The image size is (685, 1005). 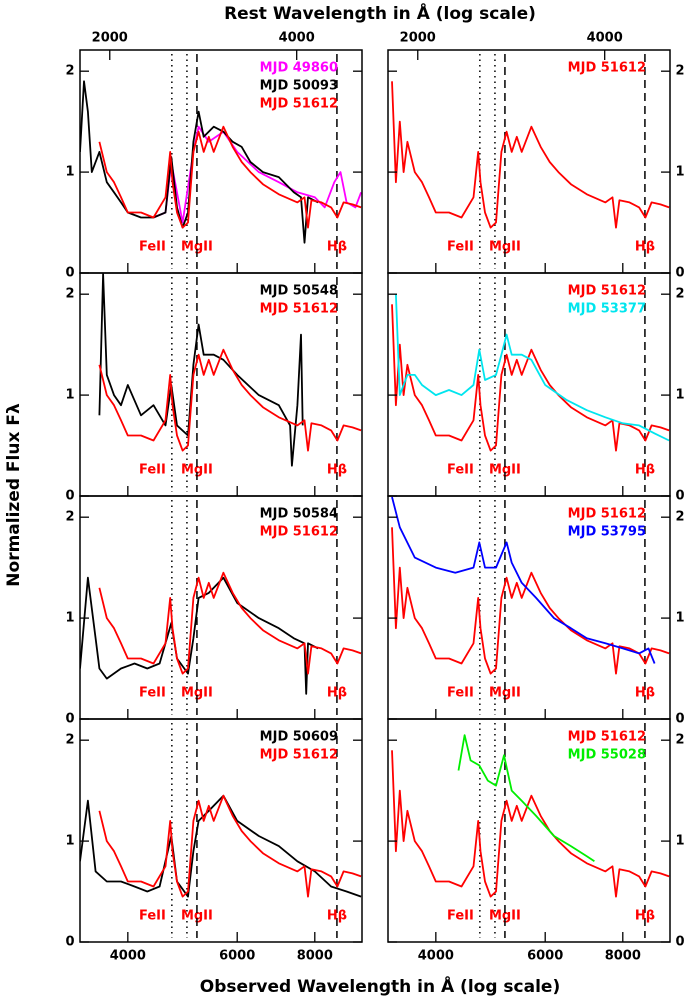 I want to click on legend-entry: MJD 53377, so click(x=607, y=309).